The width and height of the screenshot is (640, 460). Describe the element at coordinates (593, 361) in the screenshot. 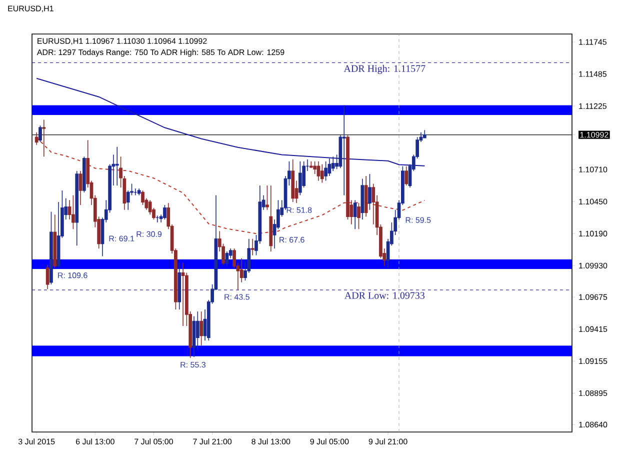

I see `y-tick-label: 1.09155` at that location.